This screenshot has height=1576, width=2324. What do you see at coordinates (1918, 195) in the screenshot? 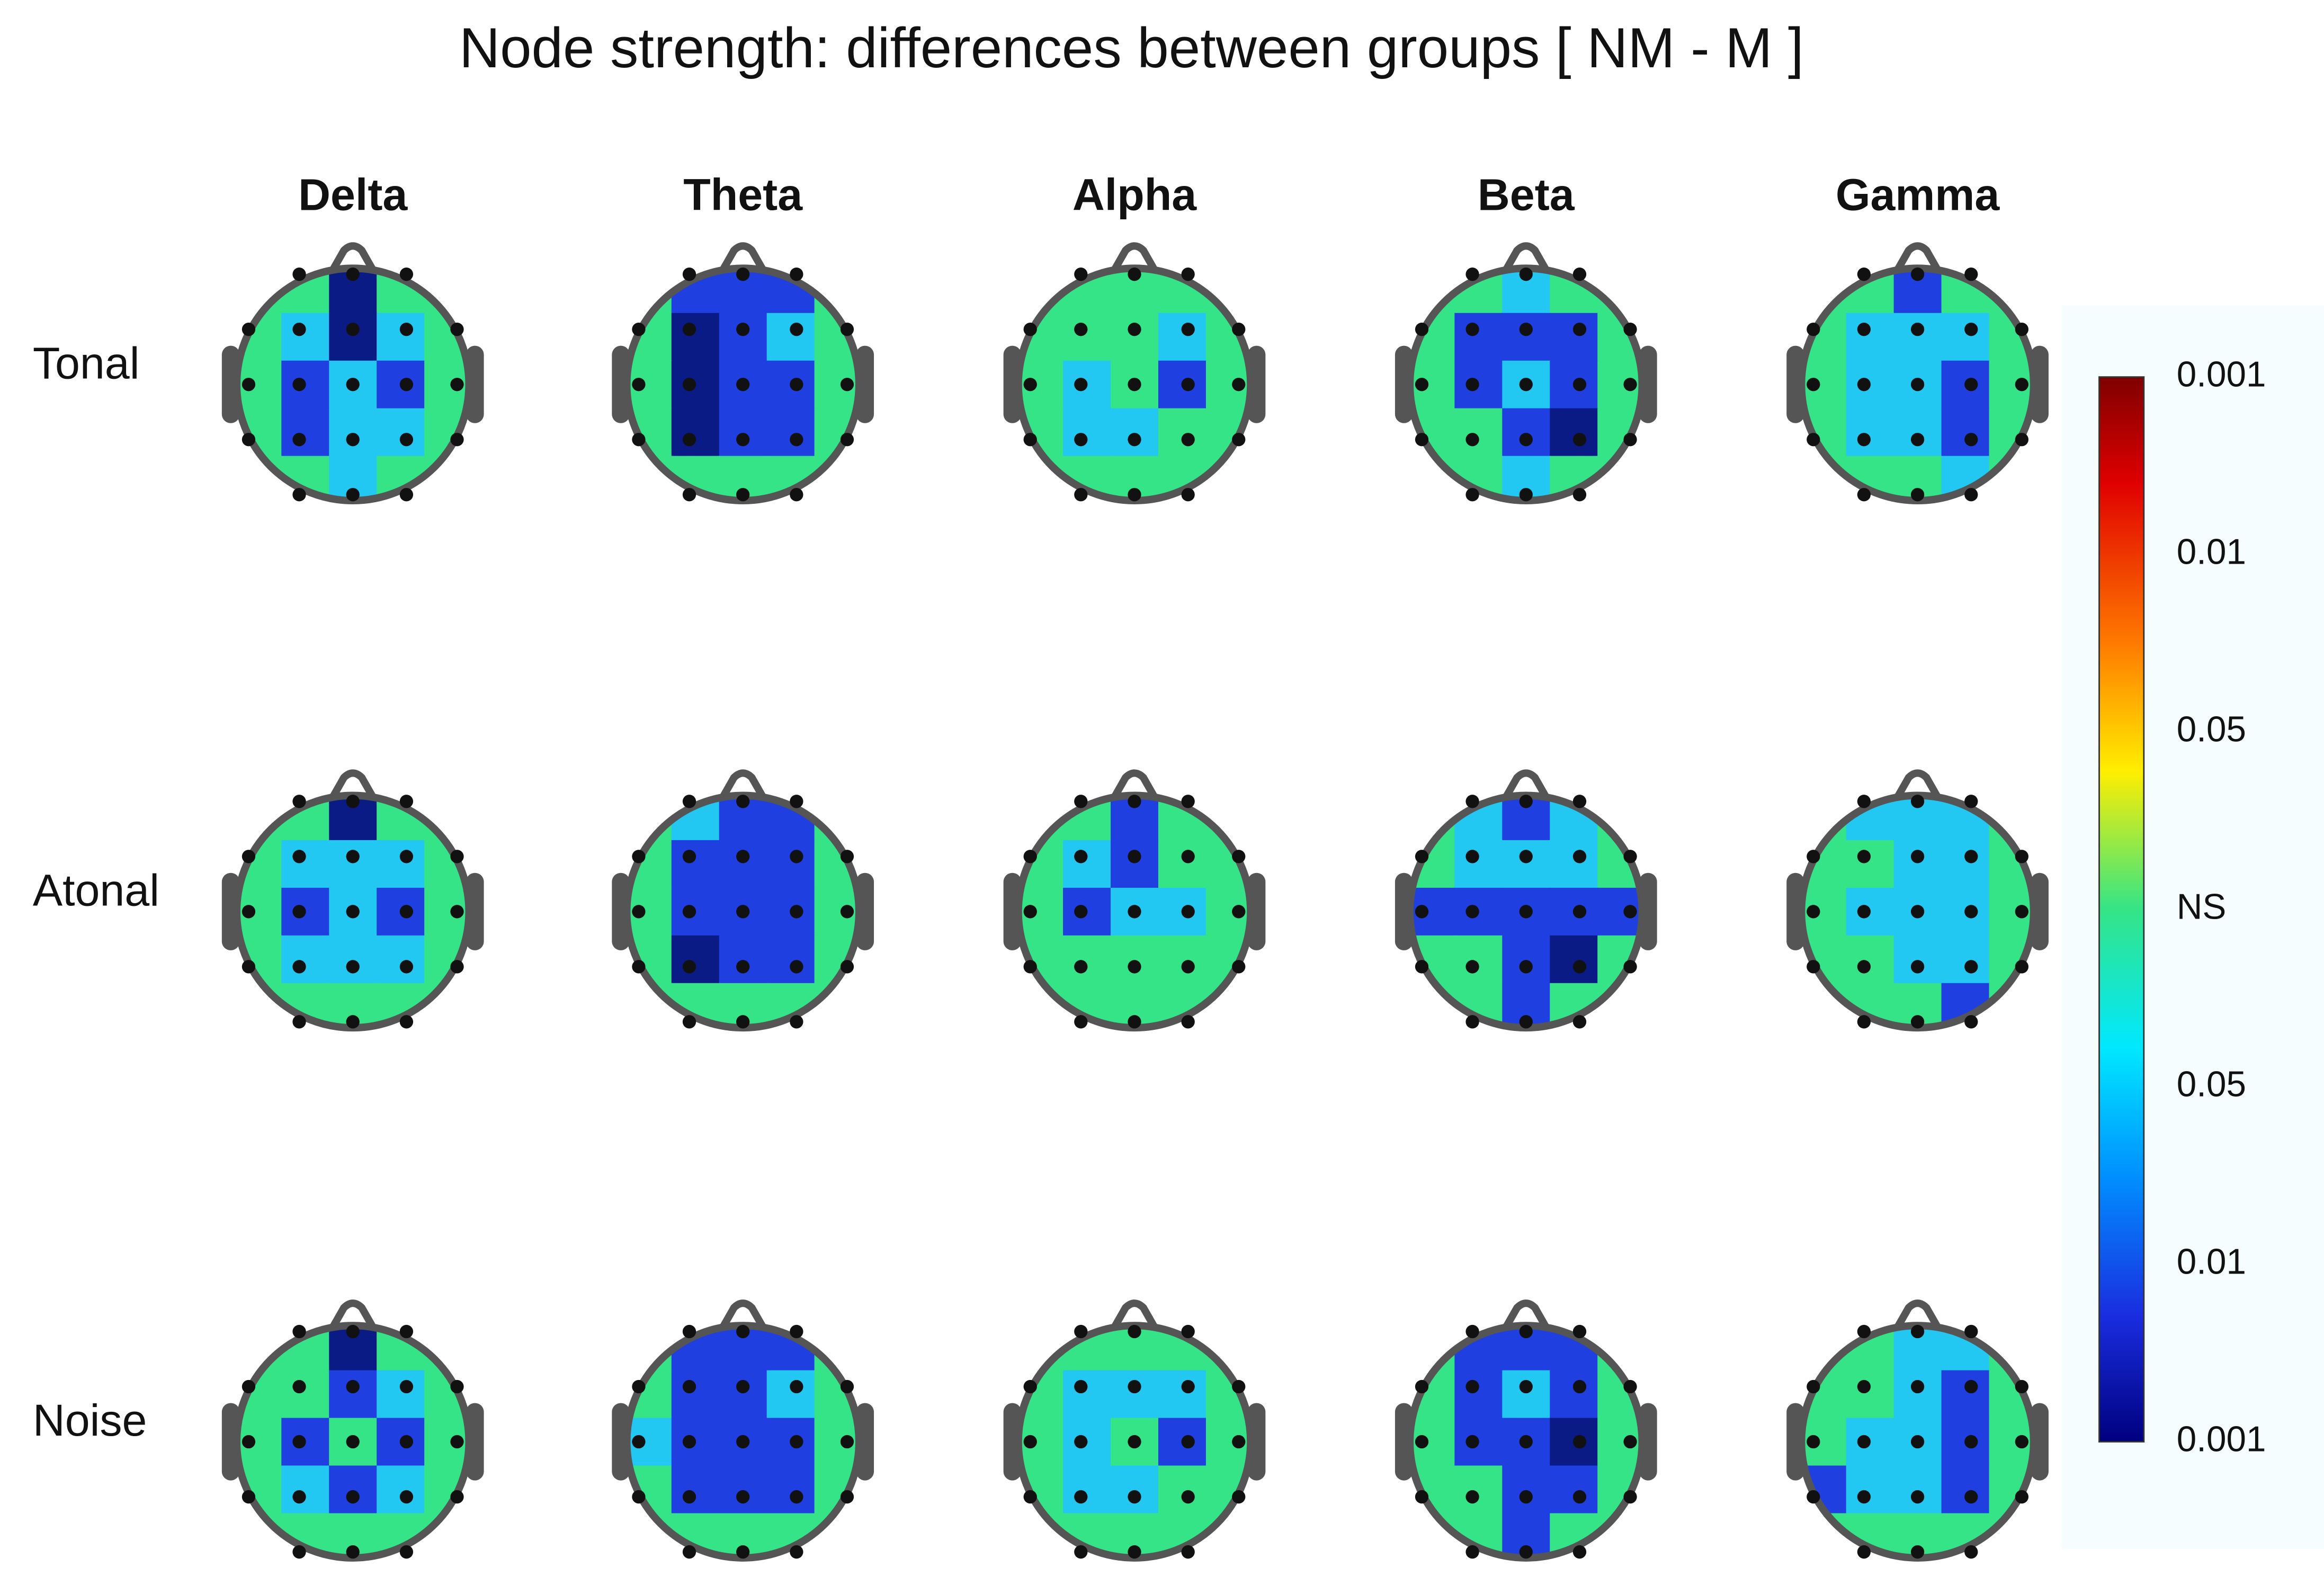
I see `column-header: Gamma` at bounding box center [1918, 195].